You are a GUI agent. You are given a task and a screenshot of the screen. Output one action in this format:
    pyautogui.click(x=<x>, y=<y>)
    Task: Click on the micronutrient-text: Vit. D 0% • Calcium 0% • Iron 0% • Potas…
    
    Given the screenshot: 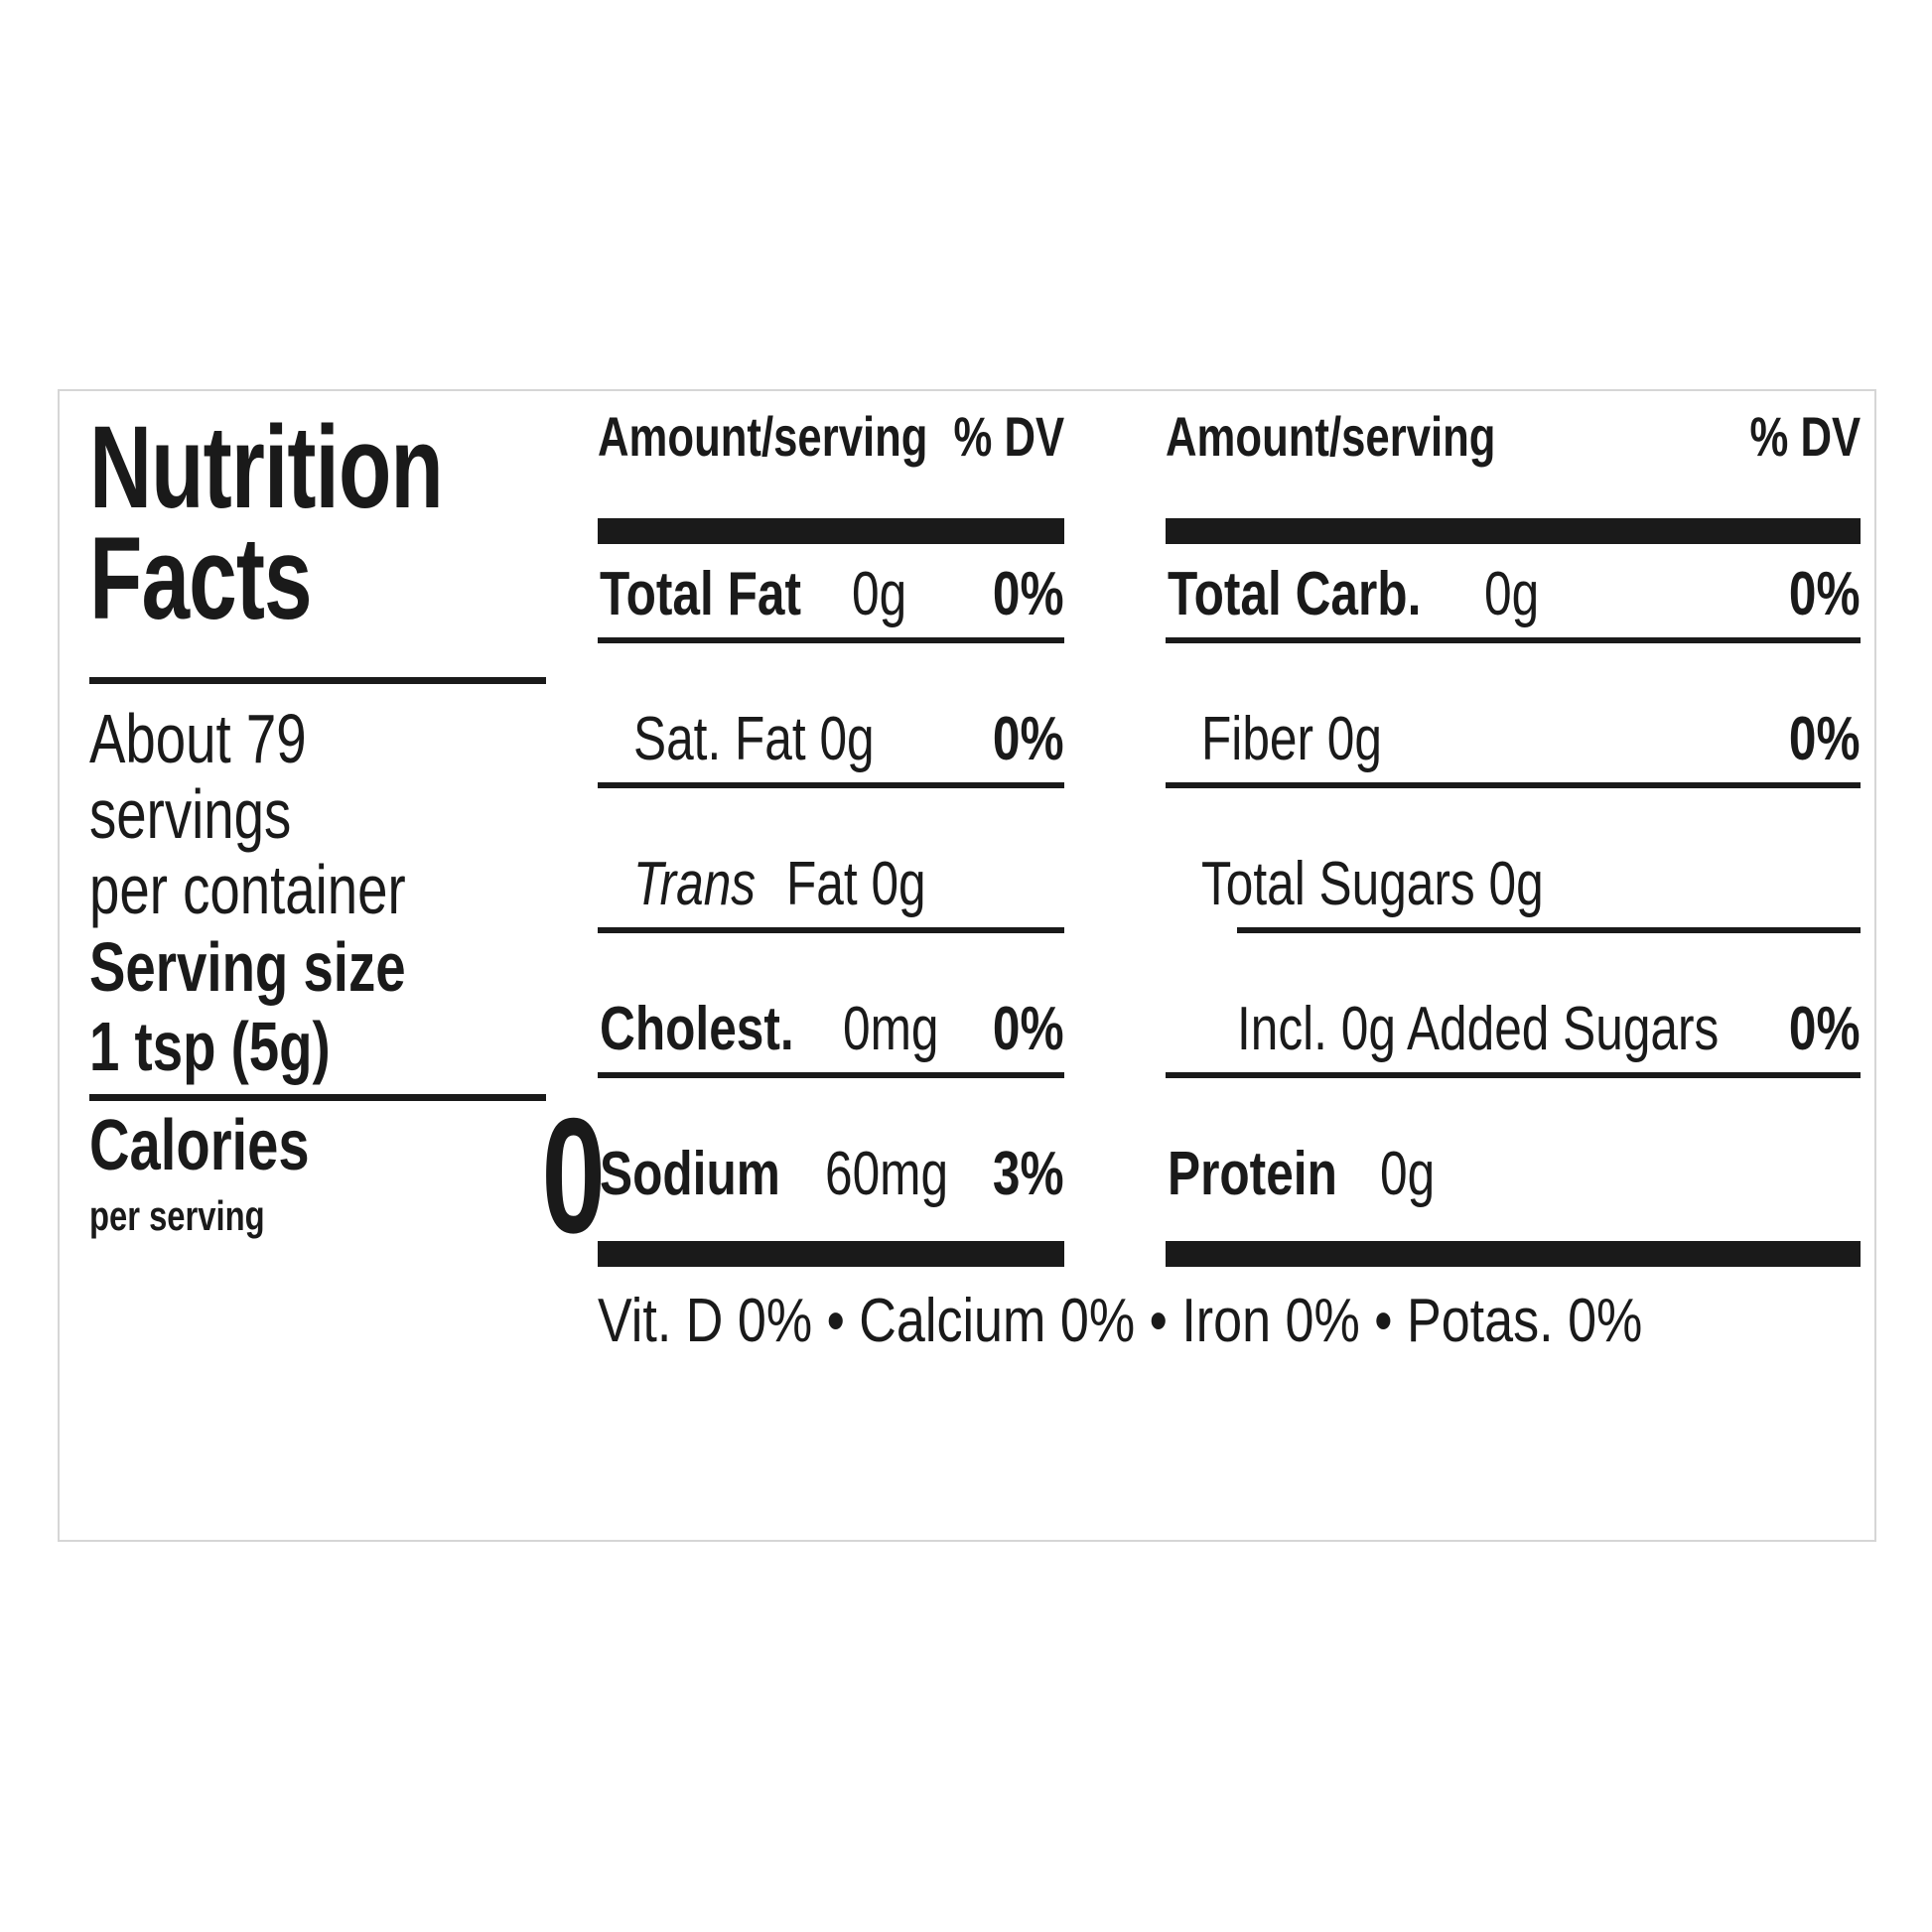 What is the action you would take?
    pyautogui.click(x=1120, y=1321)
    